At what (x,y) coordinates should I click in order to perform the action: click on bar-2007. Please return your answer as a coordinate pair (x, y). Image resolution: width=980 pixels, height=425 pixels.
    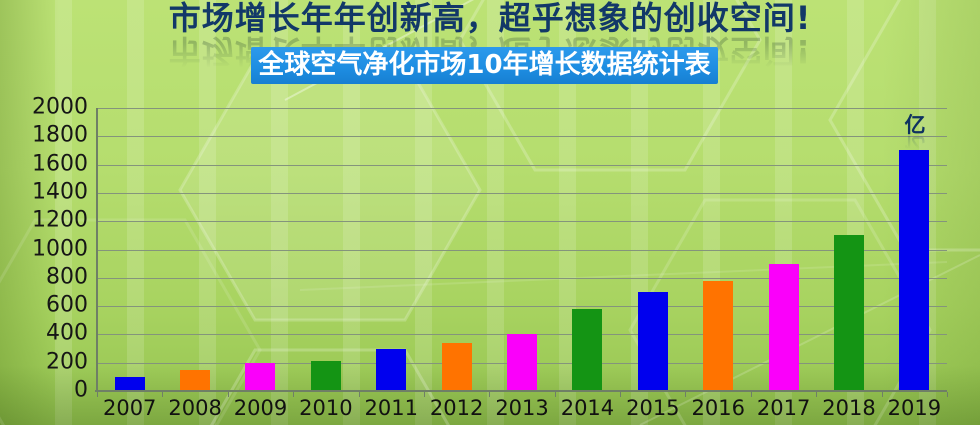
    Looking at the image, I should click on (129, 383).